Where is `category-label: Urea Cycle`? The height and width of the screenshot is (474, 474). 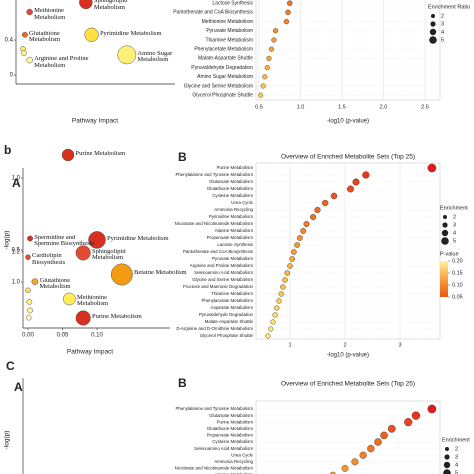 category-label: Urea Cycle is located at coordinates (242, 454).